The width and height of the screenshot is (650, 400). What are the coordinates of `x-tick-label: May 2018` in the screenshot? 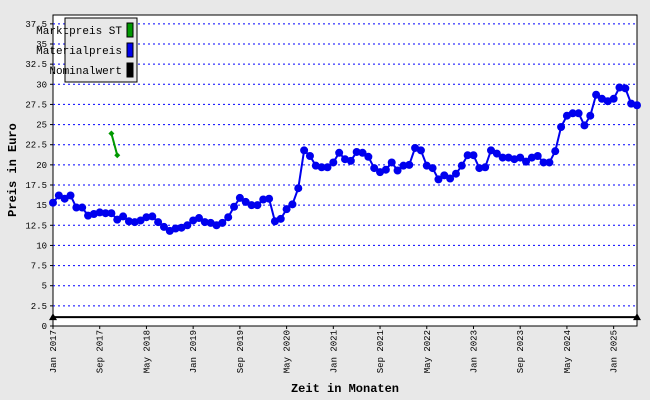 It's located at (147, 351).